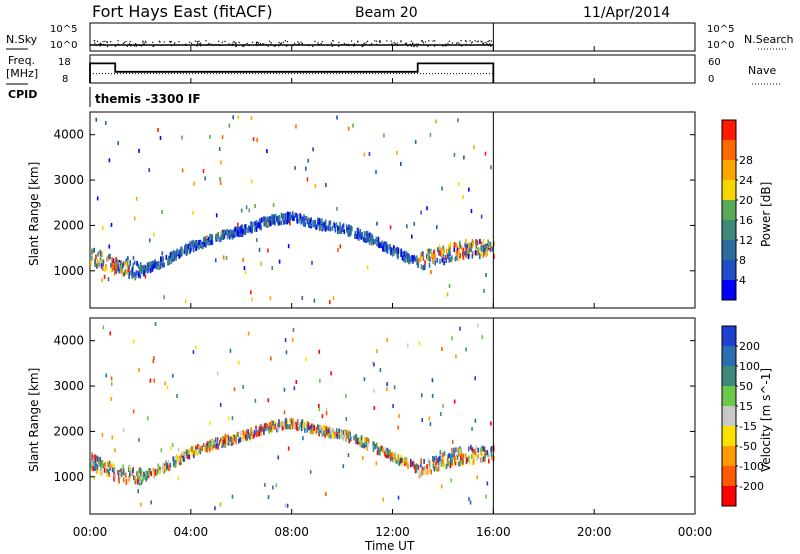 This screenshot has height=554, width=800. Describe the element at coordinates (749, 366) in the screenshot. I see `colorbar-tick-label: 100` at that location.